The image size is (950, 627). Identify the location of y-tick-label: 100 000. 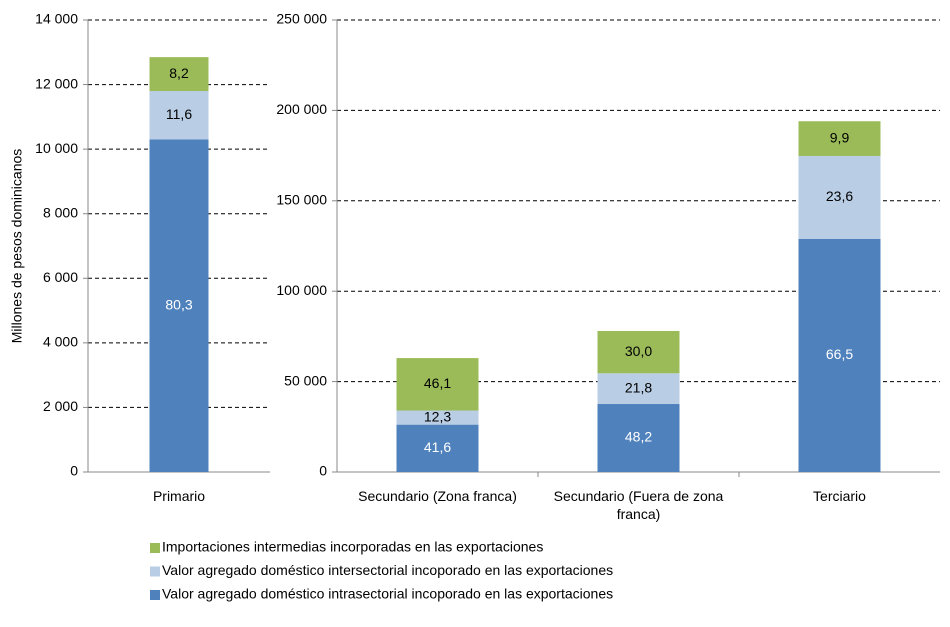
(301, 290).